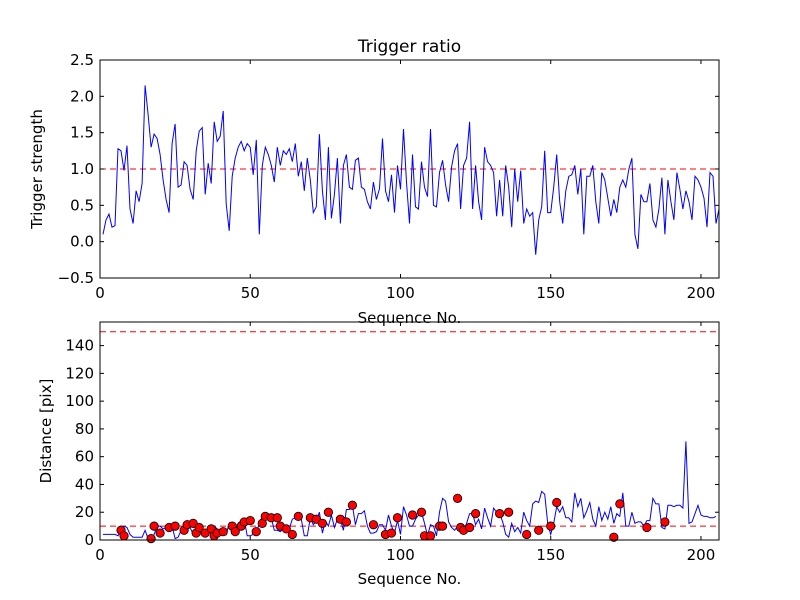  What do you see at coordinates (82, 242) in the screenshot?
I see `y-tick-label: 0.0` at bounding box center [82, 242].